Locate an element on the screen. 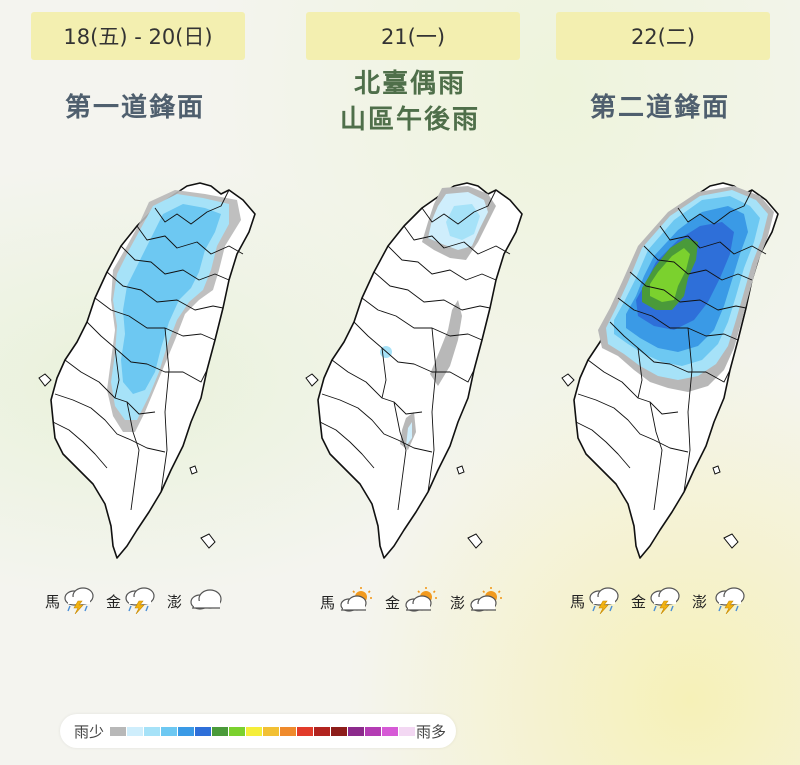 The width and height of the screenshot is (800, 765). cloud-icon is located at coordinates (206, 601).